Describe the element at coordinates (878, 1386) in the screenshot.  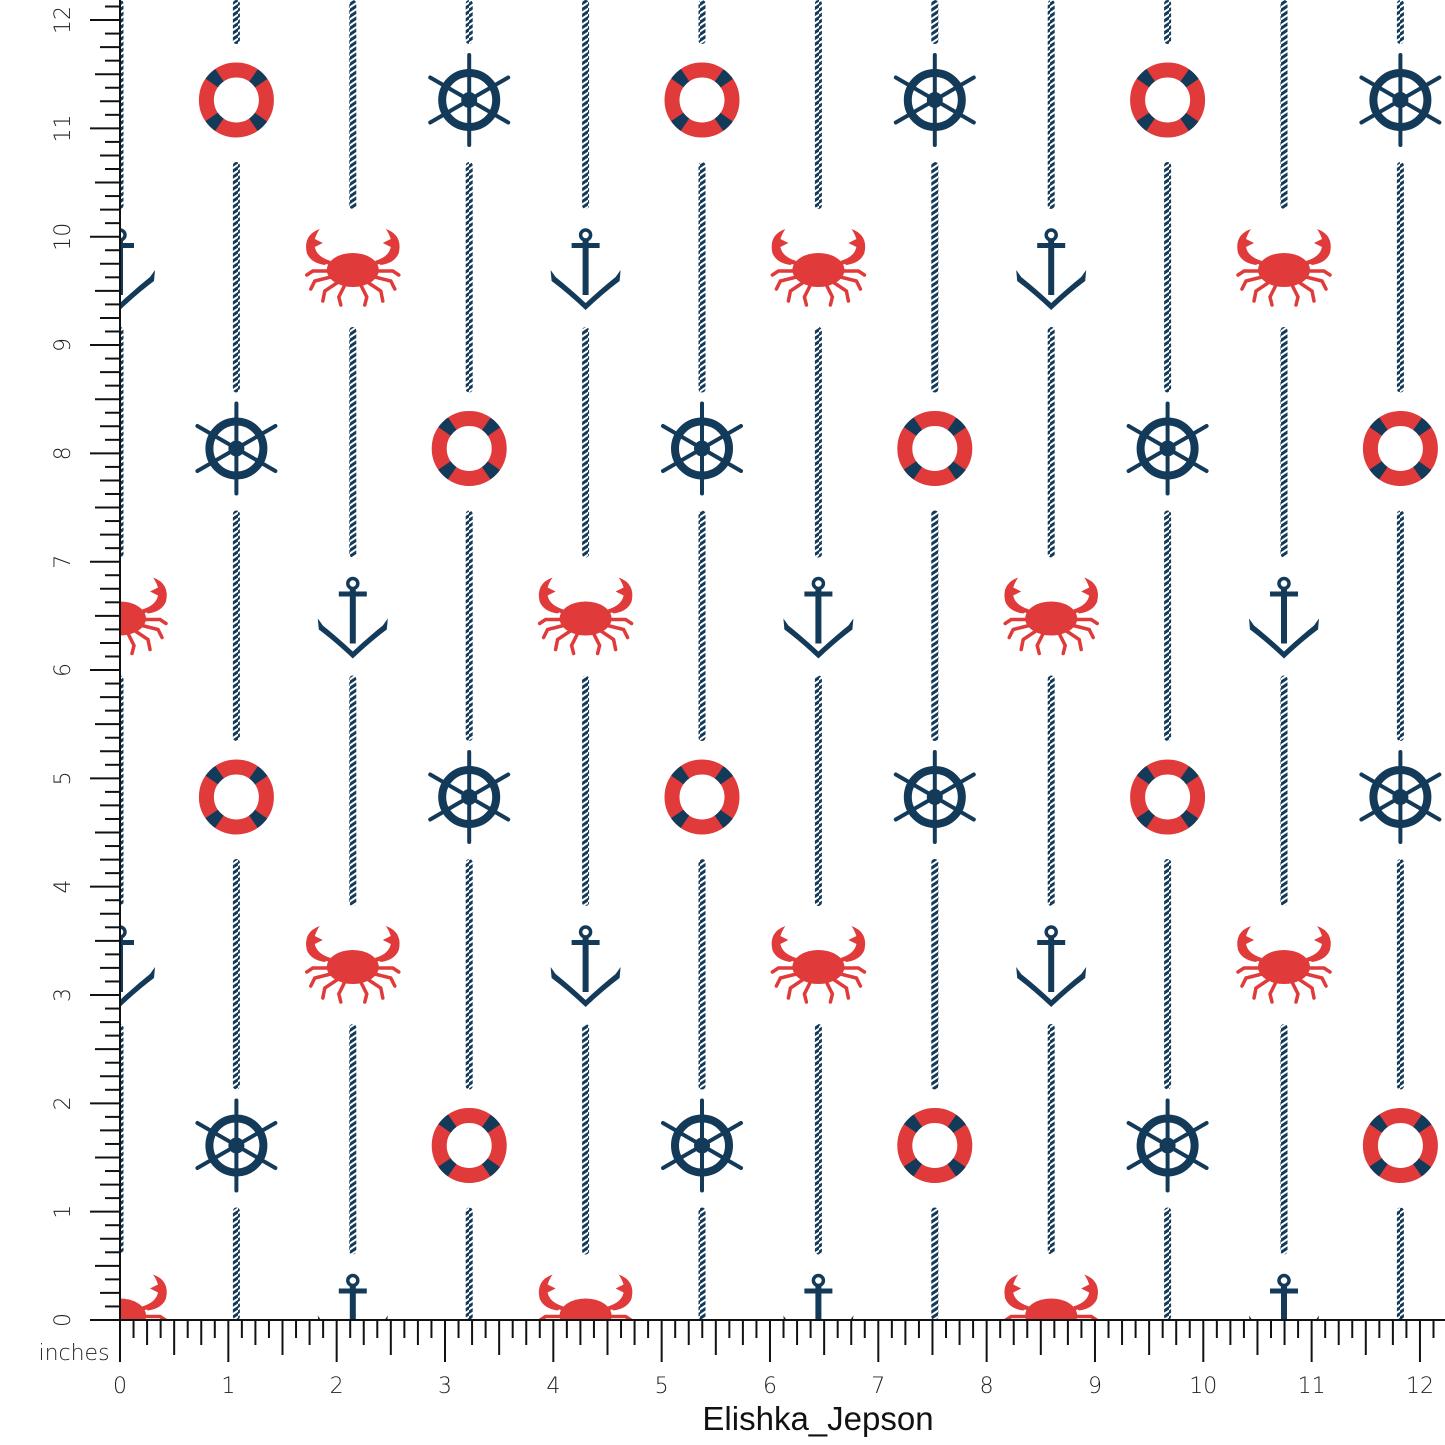
I see `x-ruler-label: 7` at that location.